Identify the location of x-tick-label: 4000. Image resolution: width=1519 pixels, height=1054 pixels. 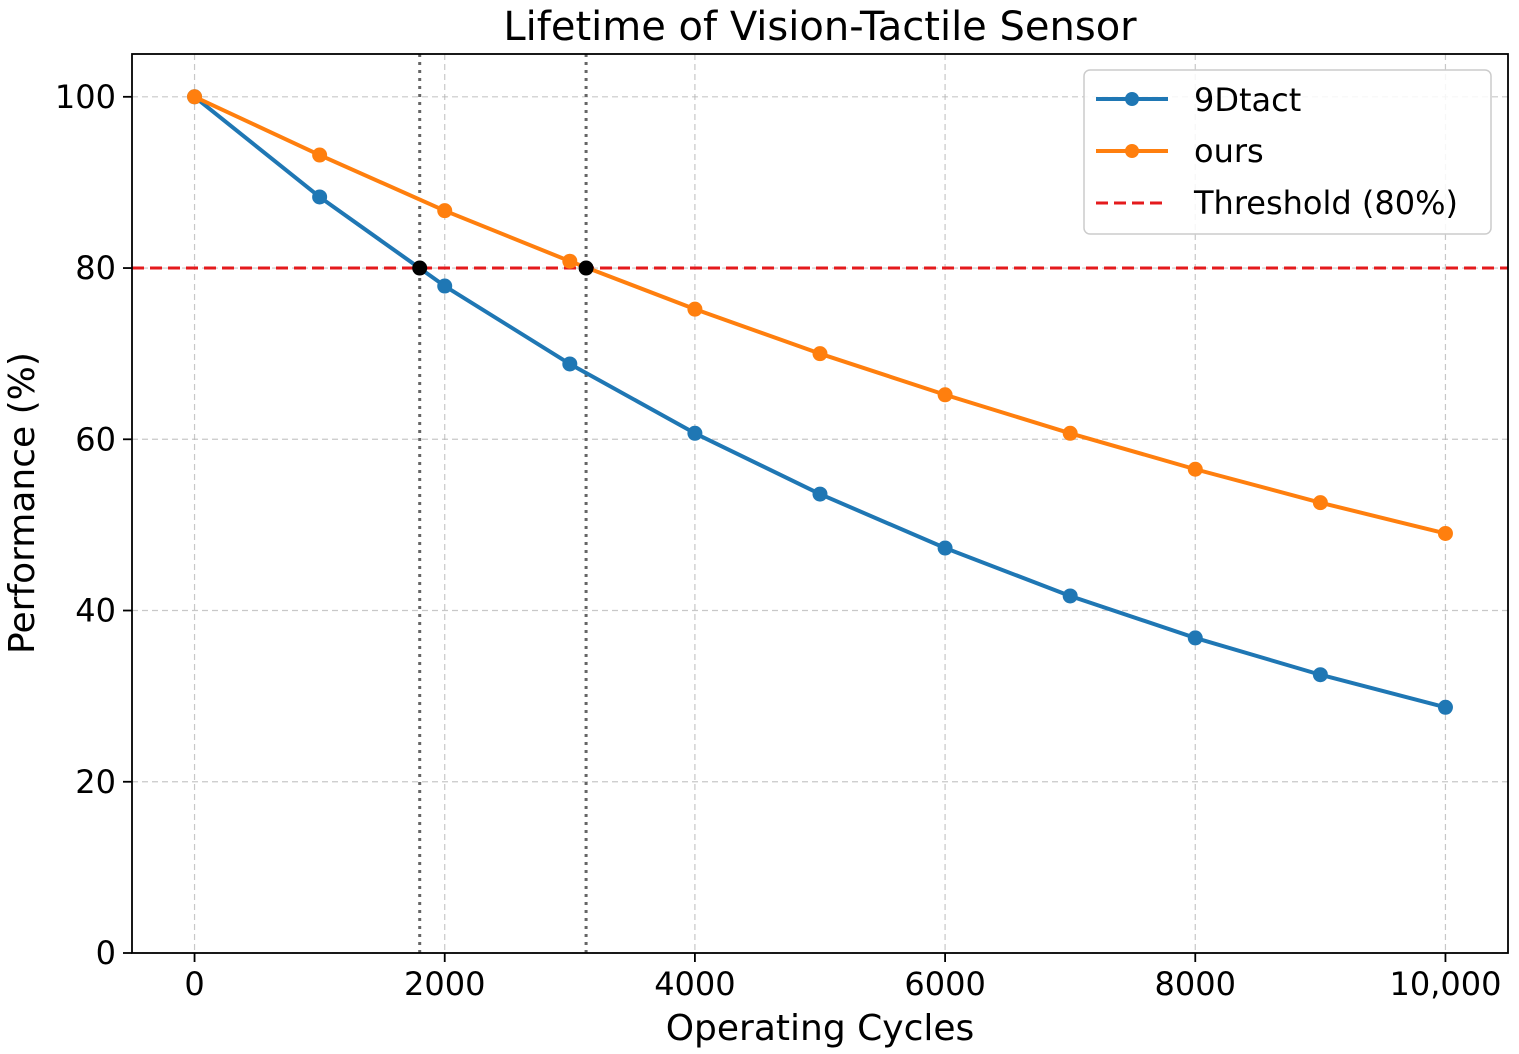
(694, 984).